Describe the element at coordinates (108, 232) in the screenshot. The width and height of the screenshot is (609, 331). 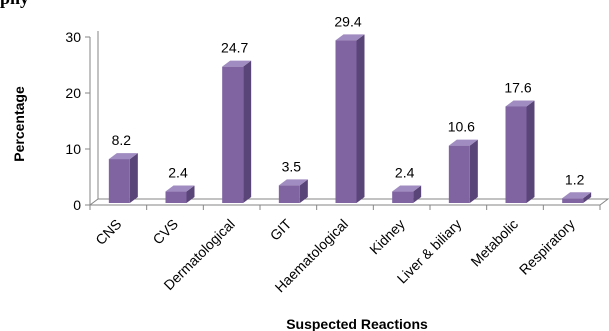
I see `x-tick-label: CNS` at that location.